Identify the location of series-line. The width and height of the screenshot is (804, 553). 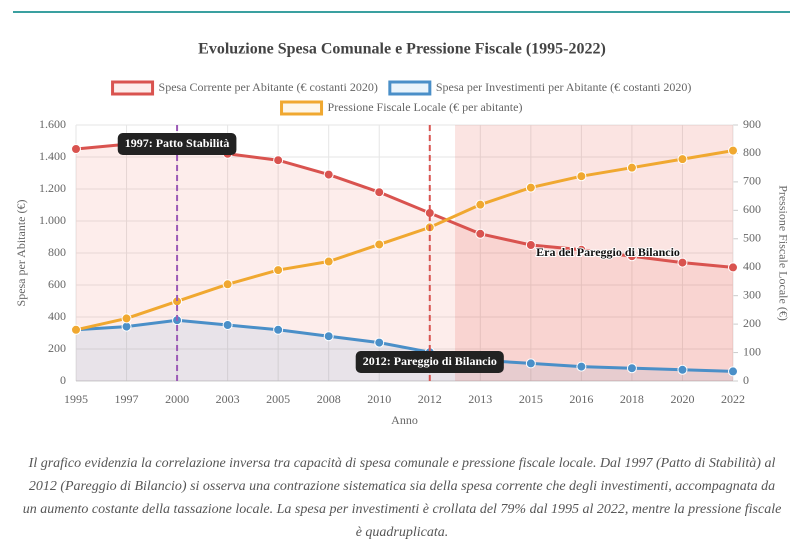
(404, 345).